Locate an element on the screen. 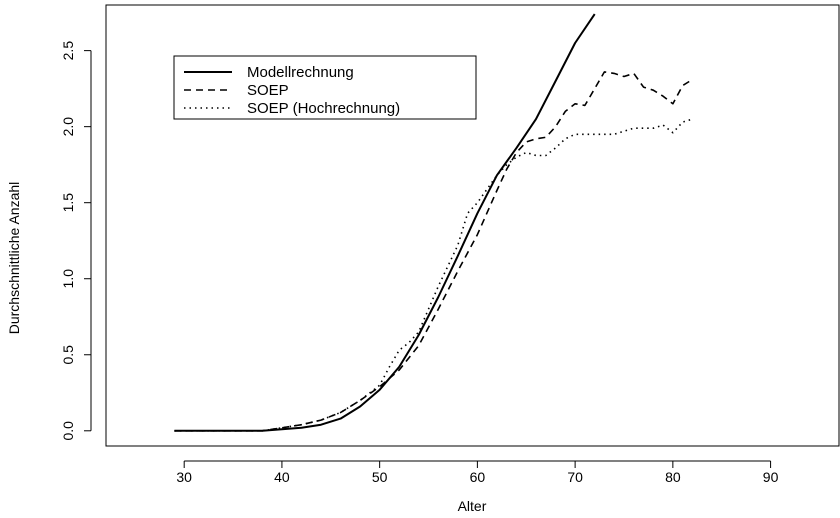  x-axis: 30 40 50 60 70 80 90 is located at coordinates (477, 472).